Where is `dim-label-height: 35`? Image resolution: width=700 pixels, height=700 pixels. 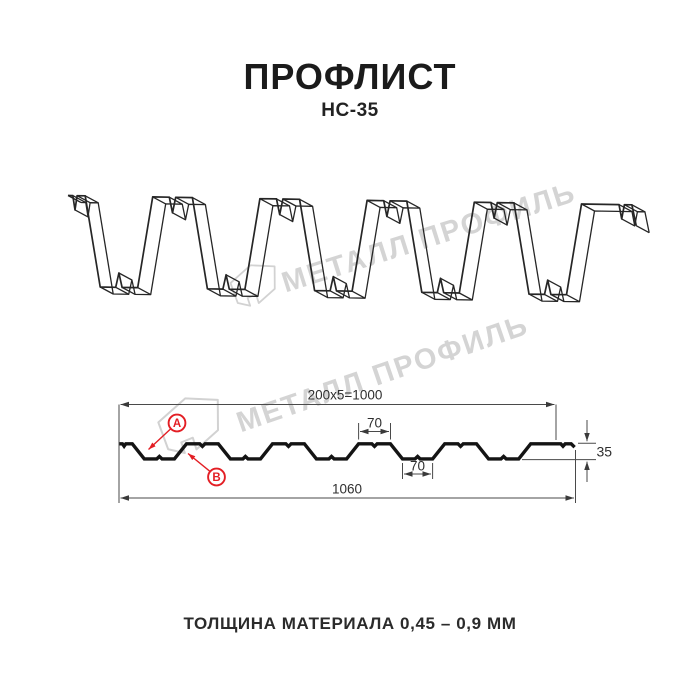
dim-label-height: 35 is located at coordinates (605, 452).